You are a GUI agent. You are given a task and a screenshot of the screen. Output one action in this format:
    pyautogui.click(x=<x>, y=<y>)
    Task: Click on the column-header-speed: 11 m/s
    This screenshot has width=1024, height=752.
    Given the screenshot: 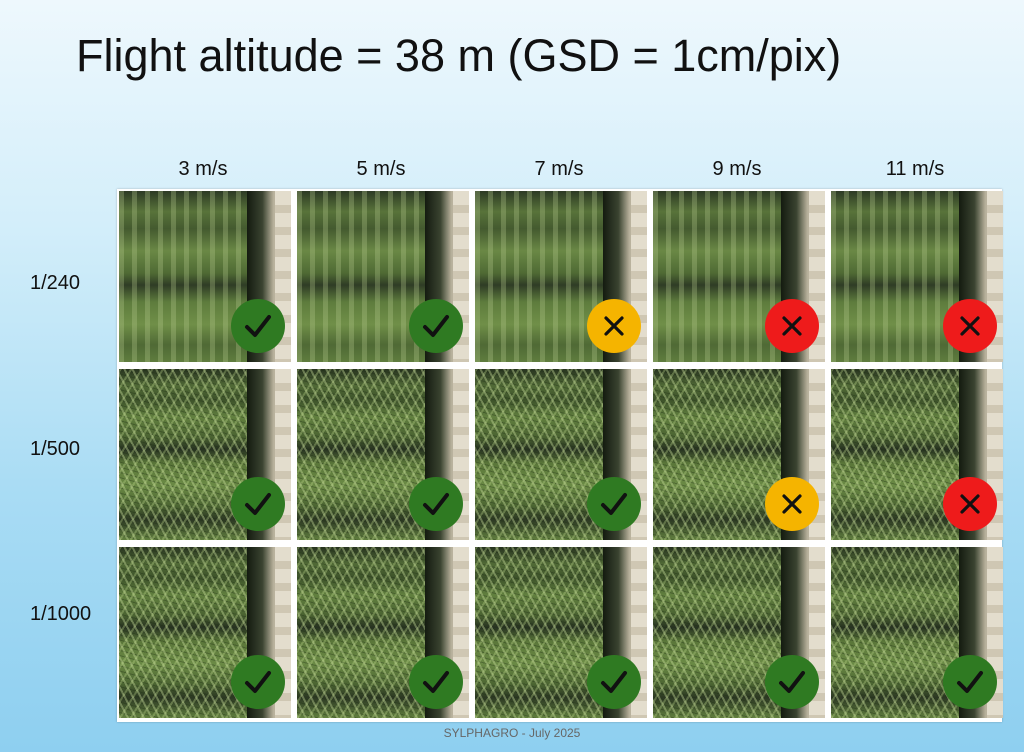 What is the action you would take?
    pyautogui.click(x=915, y=169)
    